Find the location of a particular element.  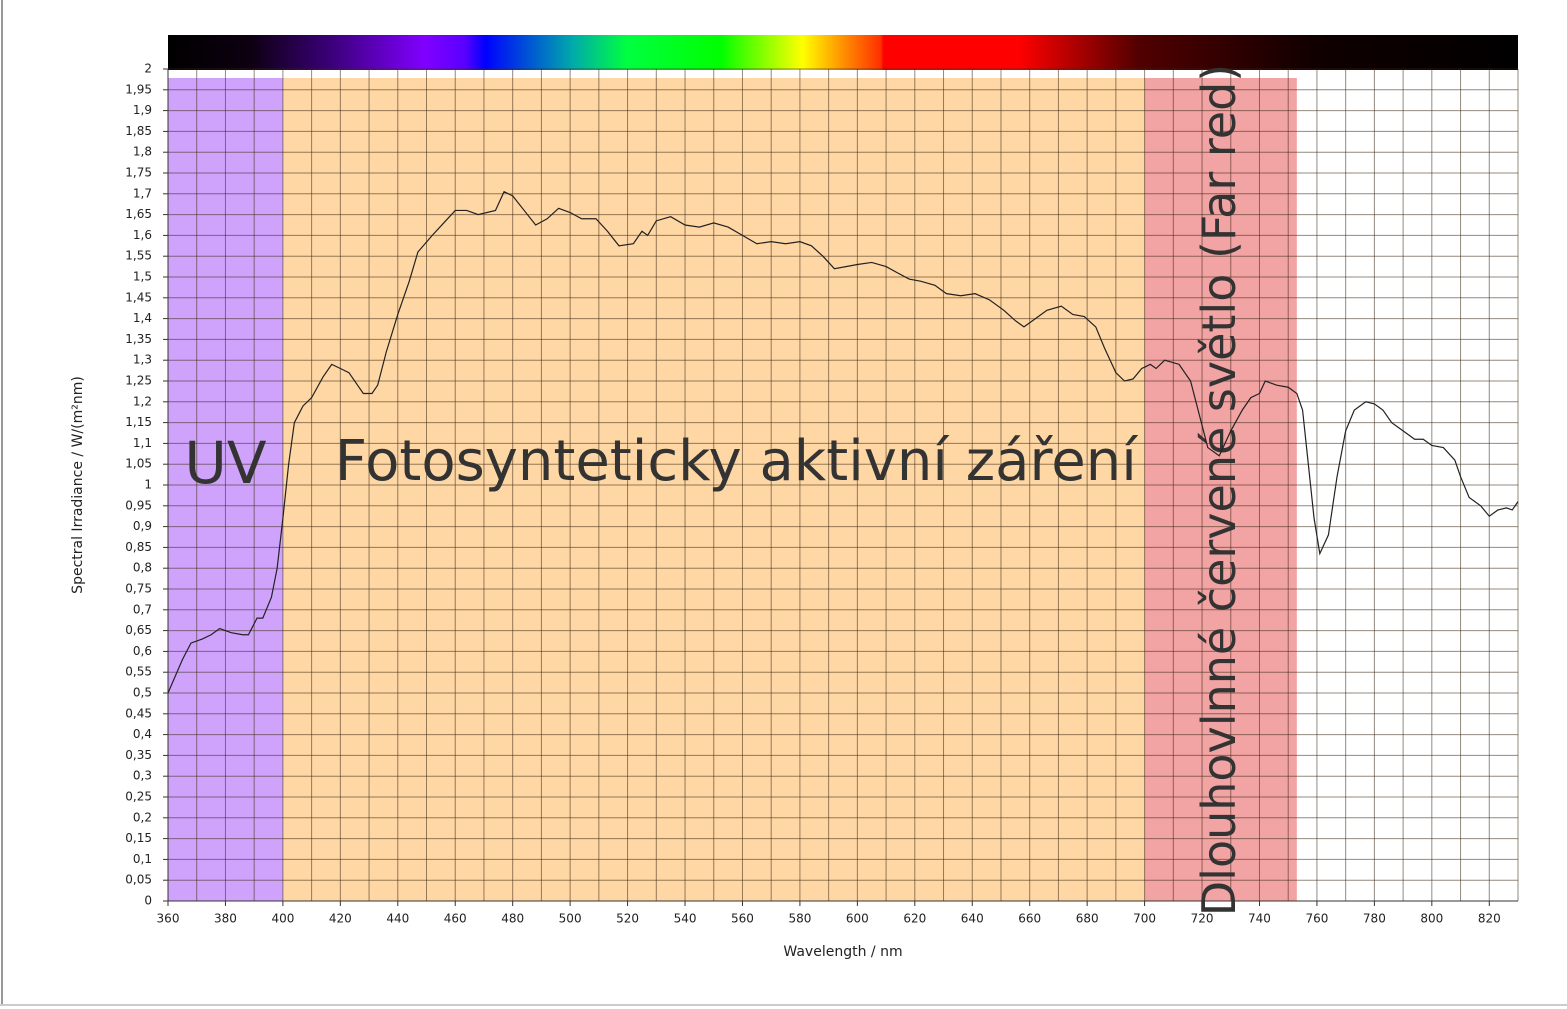

y-tick-label: 1,45 is located at coordinates (138, 297).